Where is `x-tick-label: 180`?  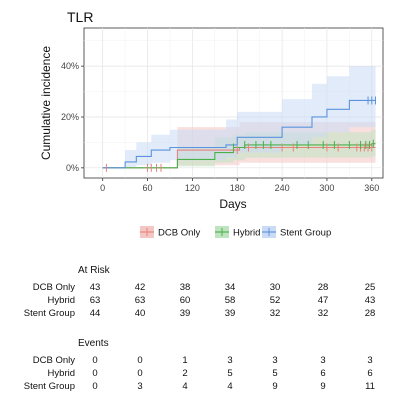
x-tick-label: 180 is located at coordinates (237, 188).